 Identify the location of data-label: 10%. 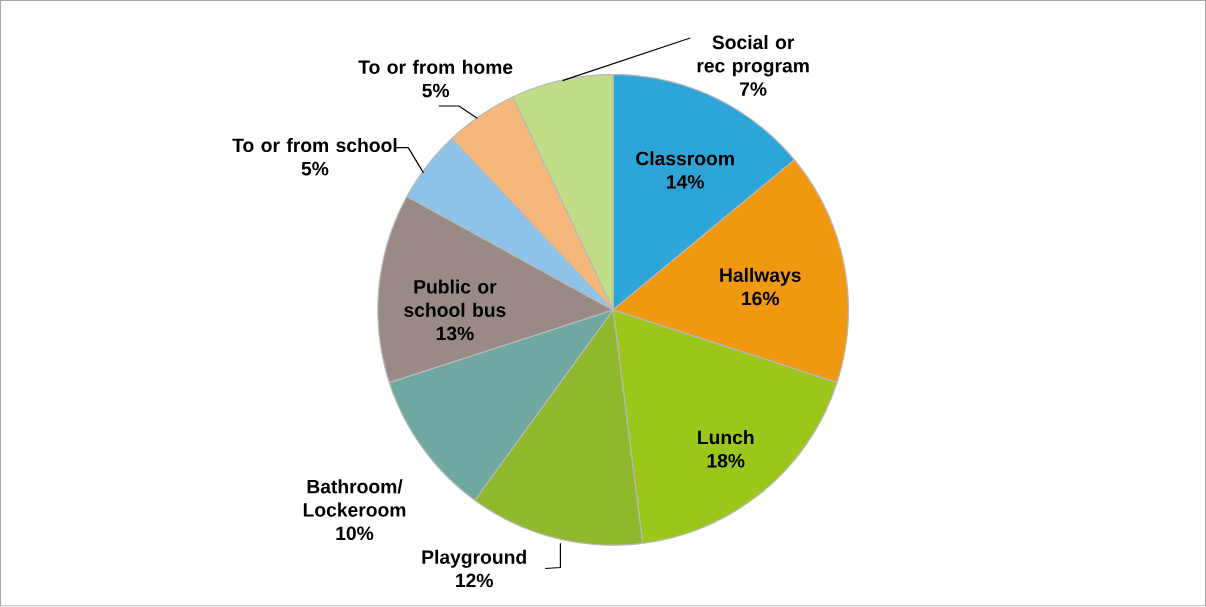
(355, 533).